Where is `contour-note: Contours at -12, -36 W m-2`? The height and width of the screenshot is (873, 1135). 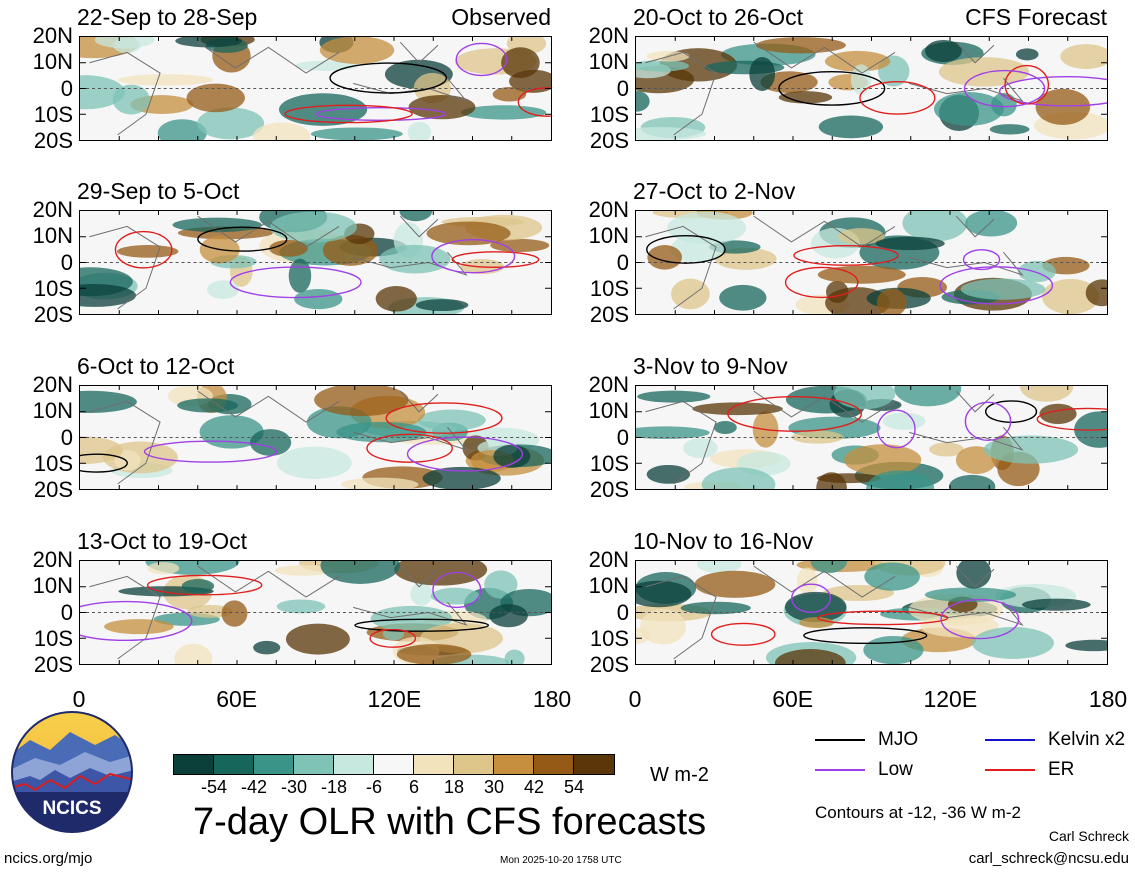 contour-note: Contours at -12, -36 W m-2 is located at coordinates (918, 812).